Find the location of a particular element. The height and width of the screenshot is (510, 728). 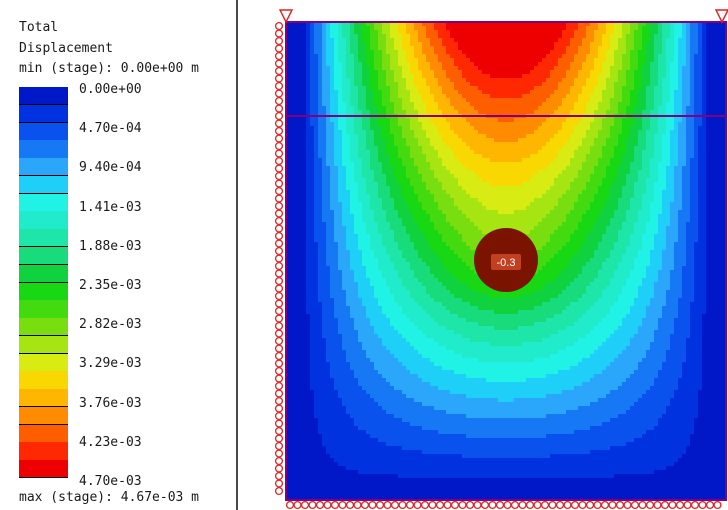

legend-max-text: max (stage): 4.67e-03 m is located at coordinates (109, 497).